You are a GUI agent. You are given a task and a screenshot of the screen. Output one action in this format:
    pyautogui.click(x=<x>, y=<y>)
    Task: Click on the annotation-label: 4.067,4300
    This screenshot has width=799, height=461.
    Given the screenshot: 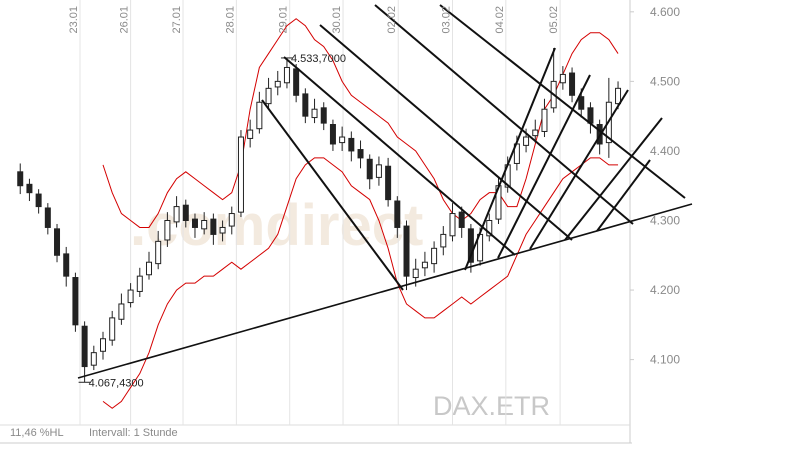 What is the action you would take?
    pyautogui.click(x=116, y=383)
    